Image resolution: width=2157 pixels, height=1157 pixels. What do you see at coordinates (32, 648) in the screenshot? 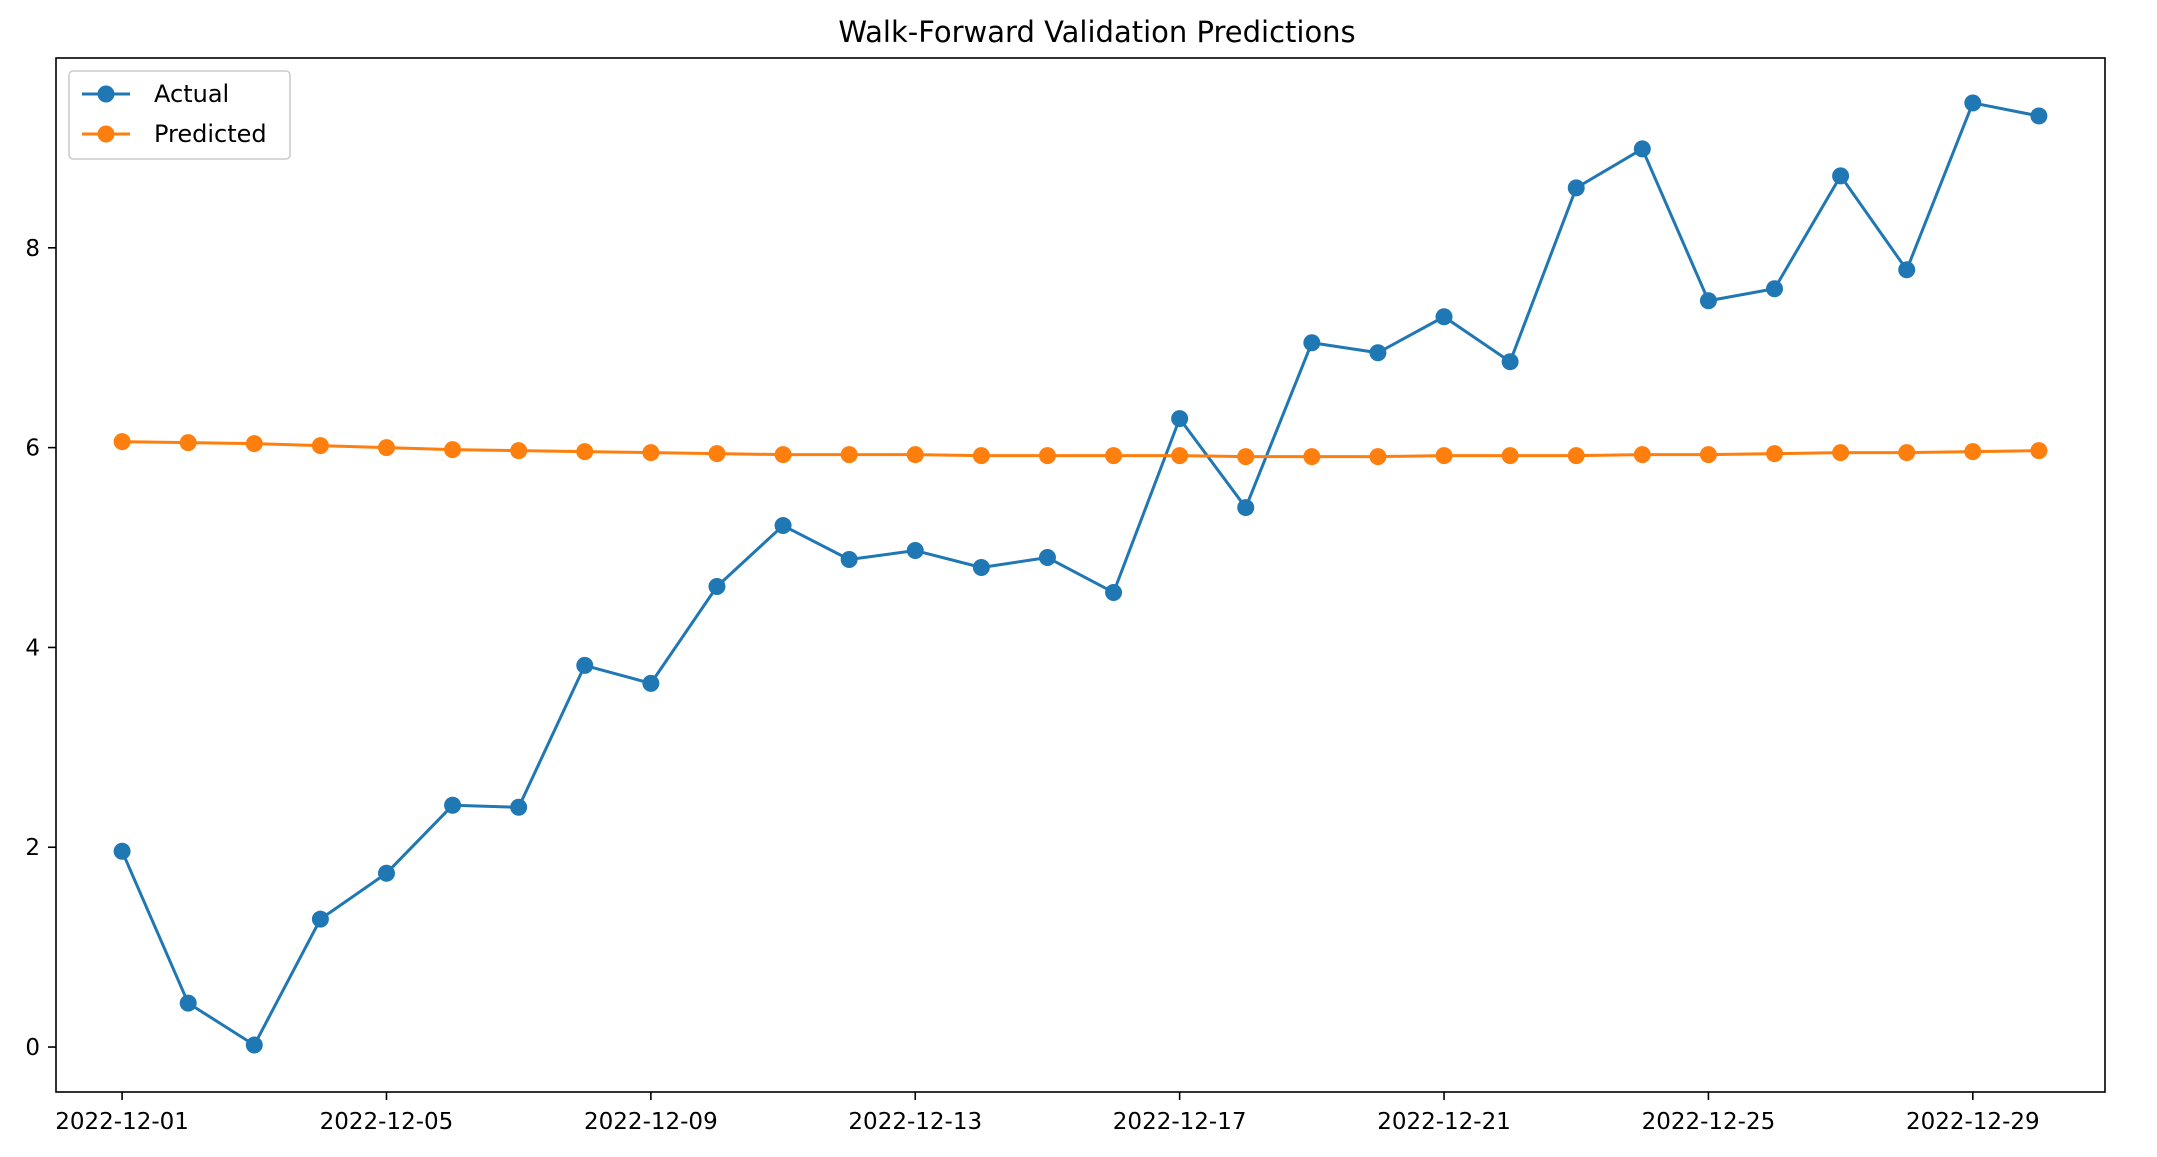
I see `y-tick-label: 4` at bounding box center [32, 648].